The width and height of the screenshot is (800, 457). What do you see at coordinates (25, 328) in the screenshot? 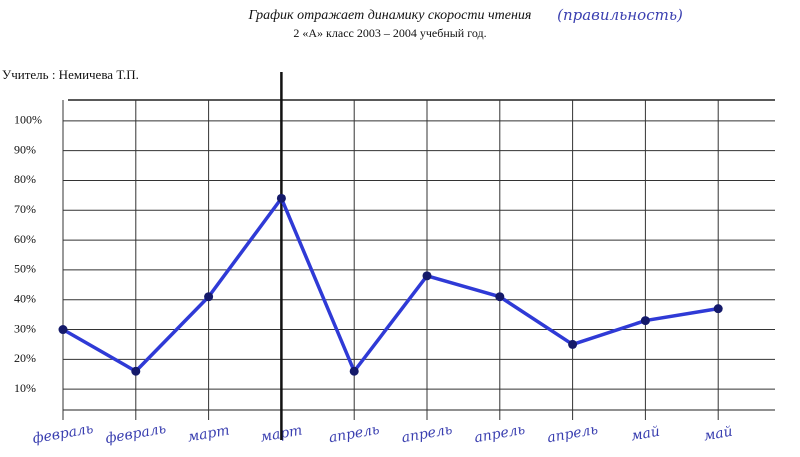
I see `y-tick-label: 30%` at bounding box center [25, 328].